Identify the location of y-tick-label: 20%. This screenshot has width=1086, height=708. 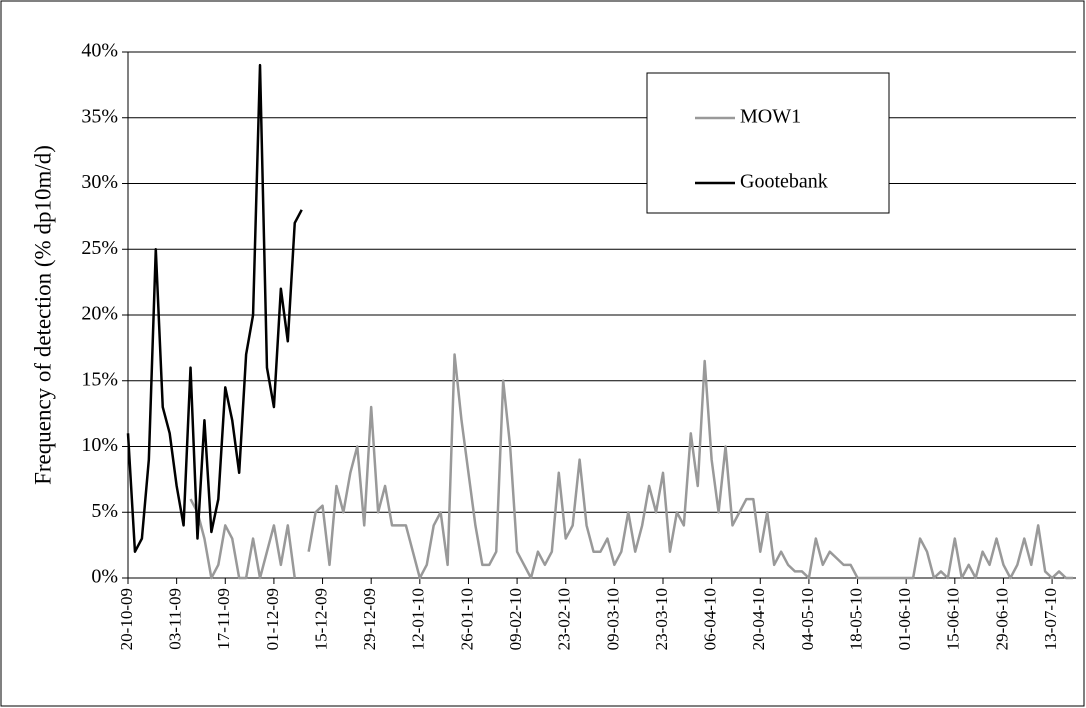
(99, 314).